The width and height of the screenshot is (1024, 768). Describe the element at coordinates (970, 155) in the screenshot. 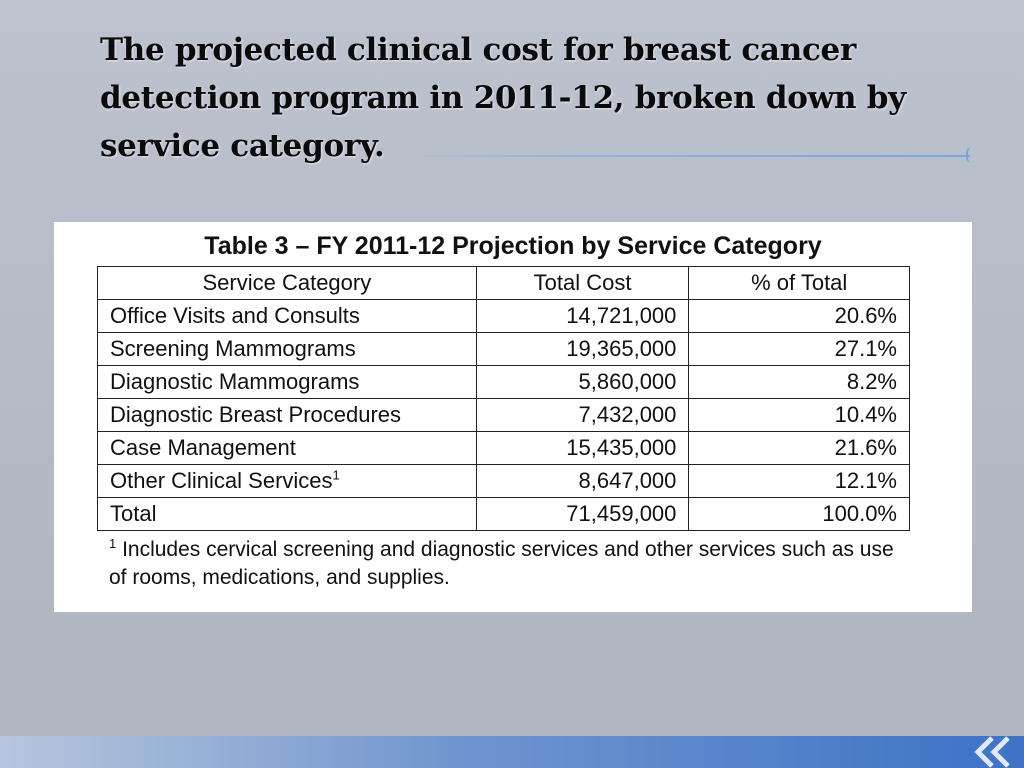

I see `title-underline-cap` at that location.